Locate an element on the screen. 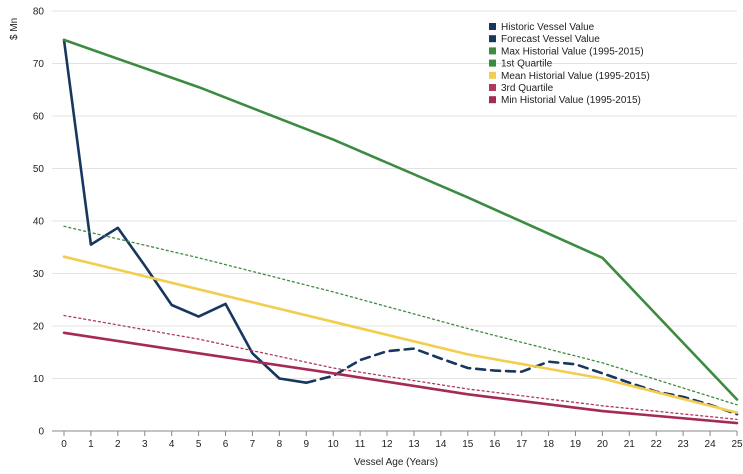  x-tick-label: 12 is located at coordinates (387, 444).